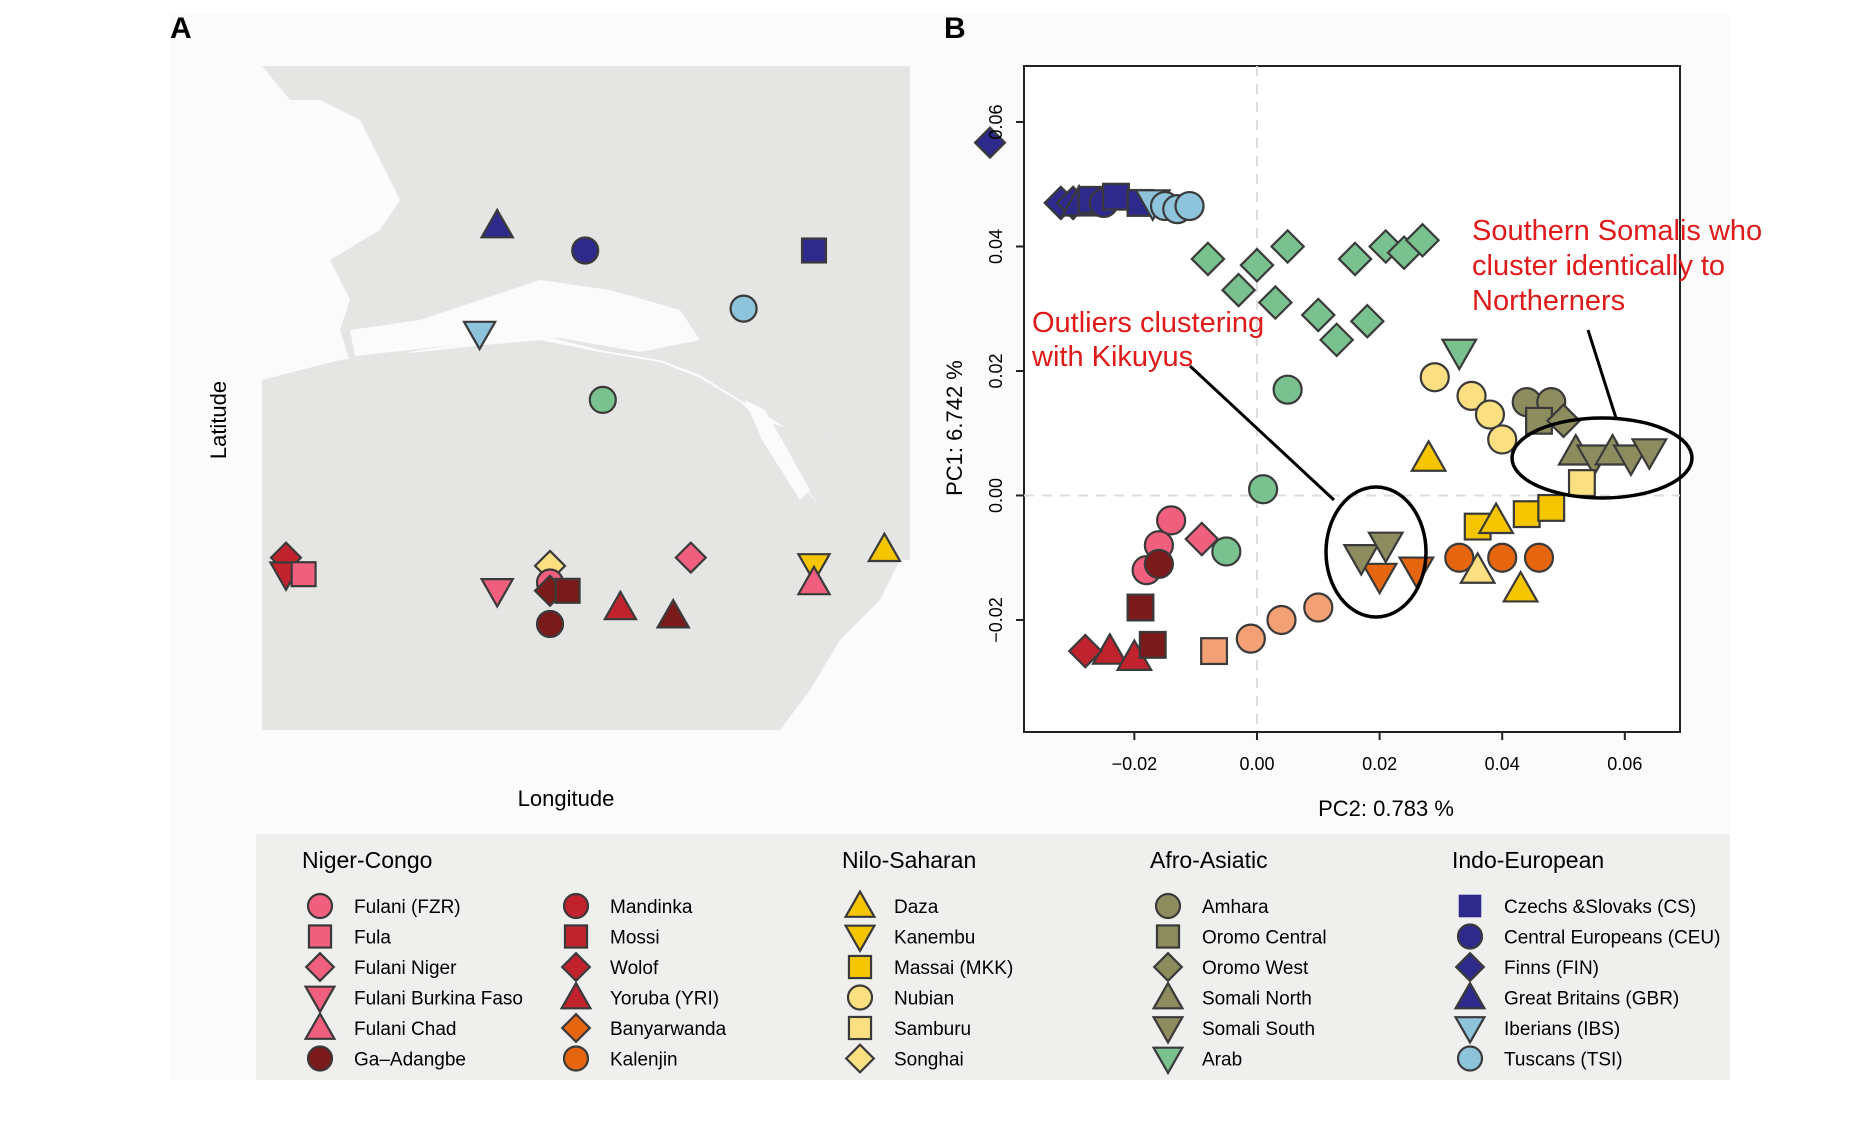 The width and height of the screenshot is (1852, 1145). What do you see at coordinates (1602, 374) in the screenshot?
I see `annotation-somalis-arrow` at bounding box center [1602, 374].